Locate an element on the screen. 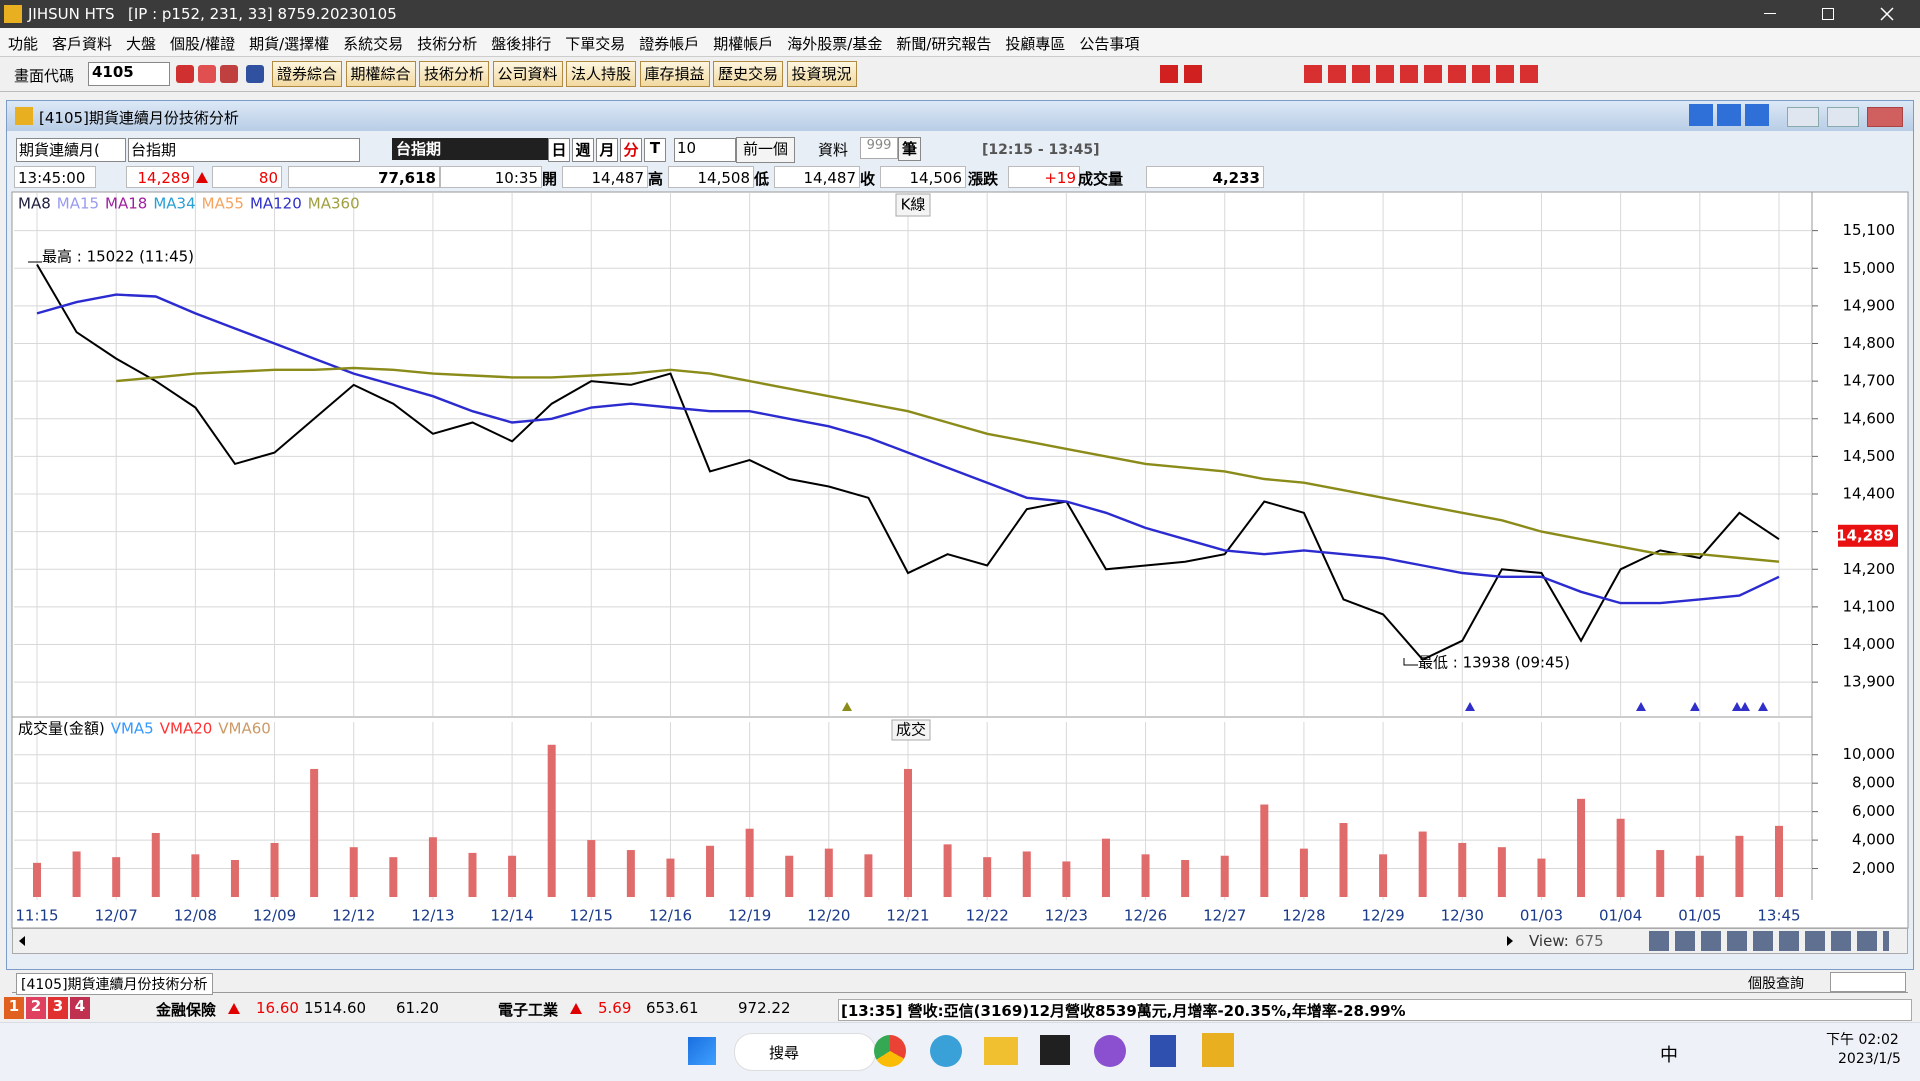 The height and width of the screenshot is (1081, 1920). legend-item: VMA20 is located at coordinates (186, 729).